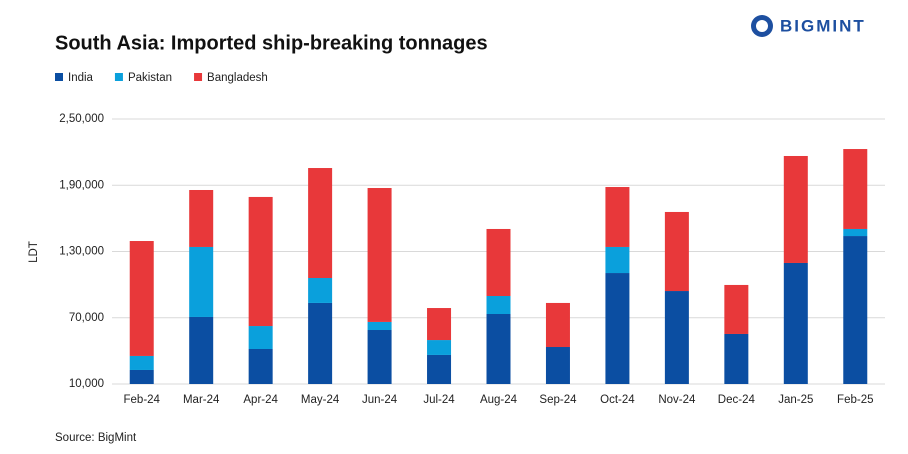  What do you see at coordinates (380, 400) in the screenshot?
I see `x-tick-label: Jun-24` at bounding box center [380, 400].